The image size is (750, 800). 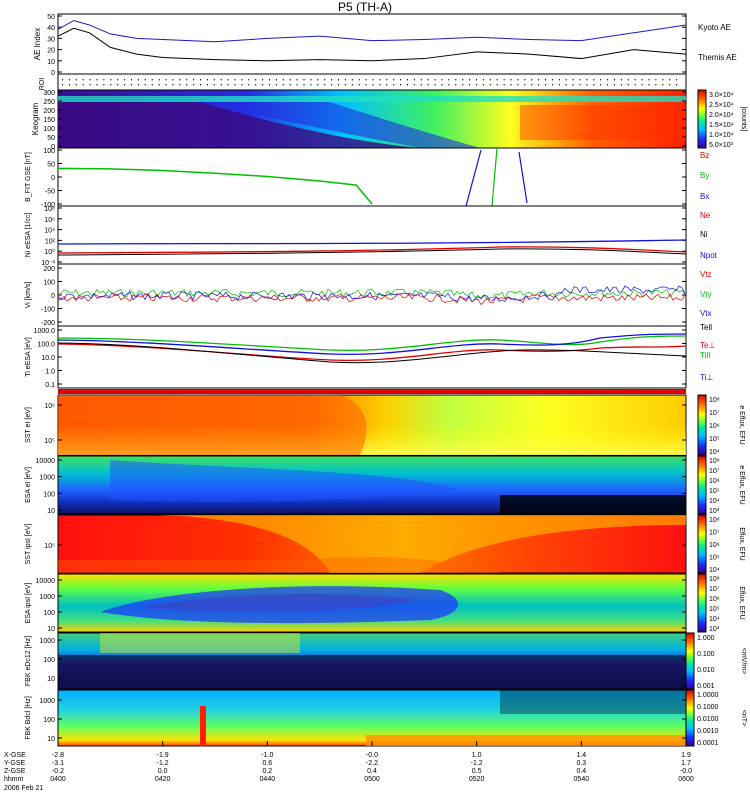 What do you see at coordinates (48, 310) in the screenshot?
I see `vi-ytick-tick-label: -100` at bounding box center [48, 310].